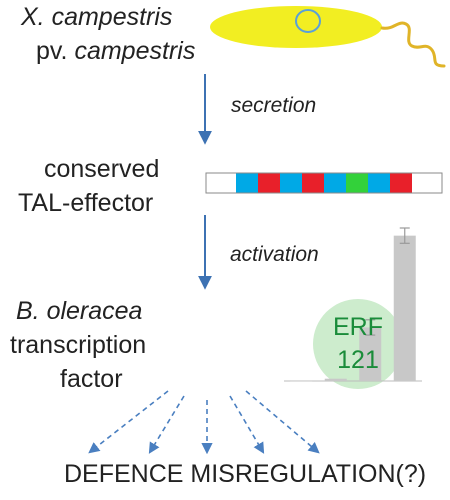 This screenshot has height=500, width=450. What do you see at coordinates (86, 203) in the screenshot?
I see `protein-line2: TAL-effector` at bounding box center [86, 203].